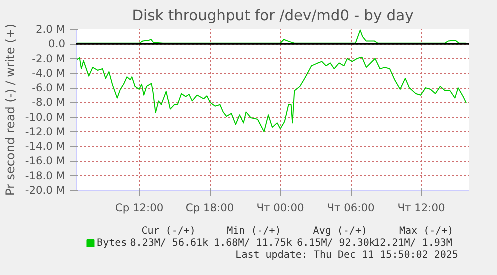 Image resolution: width=497 pixels, height=275 pixels. What do you see at coordinates (427, 231) in the screenshot?
I see `text: Max (-/+)` at bounding box center [427, 231].